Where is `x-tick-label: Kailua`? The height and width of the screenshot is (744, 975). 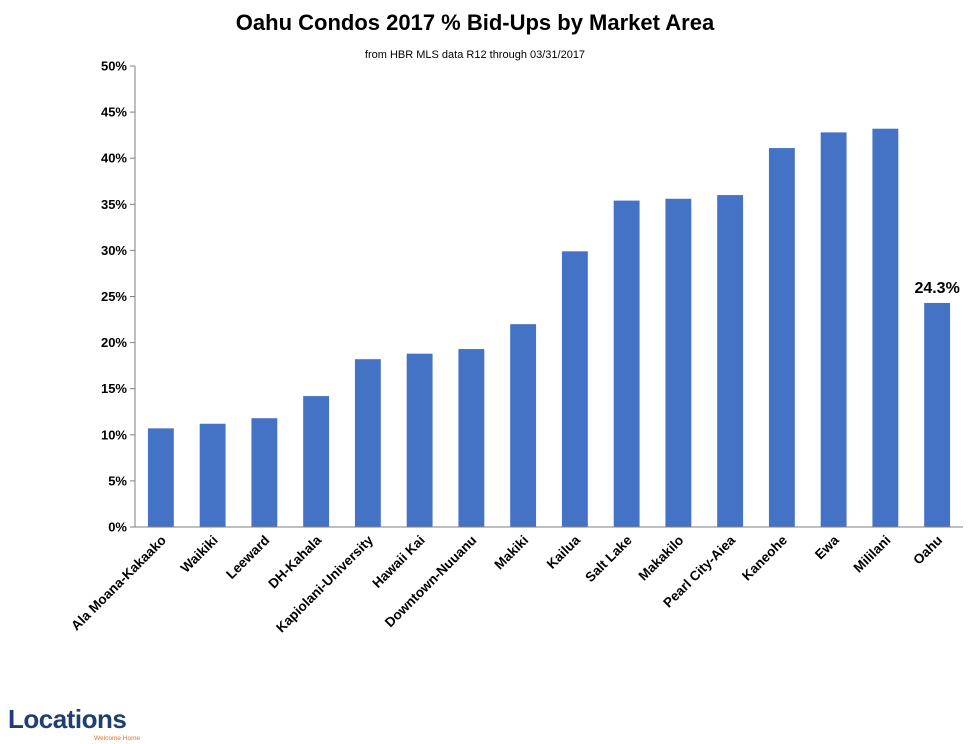
x-tick-label: Kailua is located at coordinates (564, 552).